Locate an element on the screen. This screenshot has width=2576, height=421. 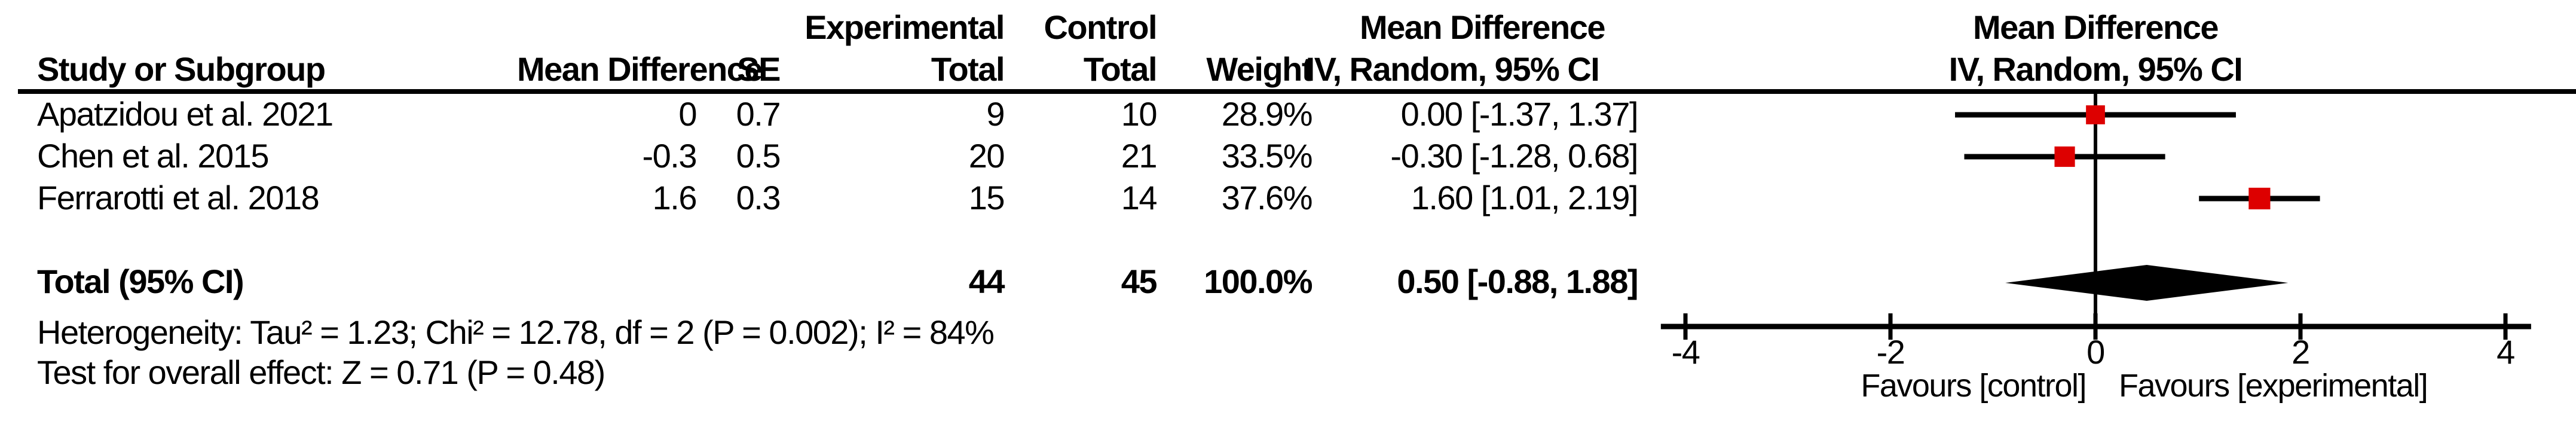
axis-tick-label: 4 is located at coordinates (2505, 352).